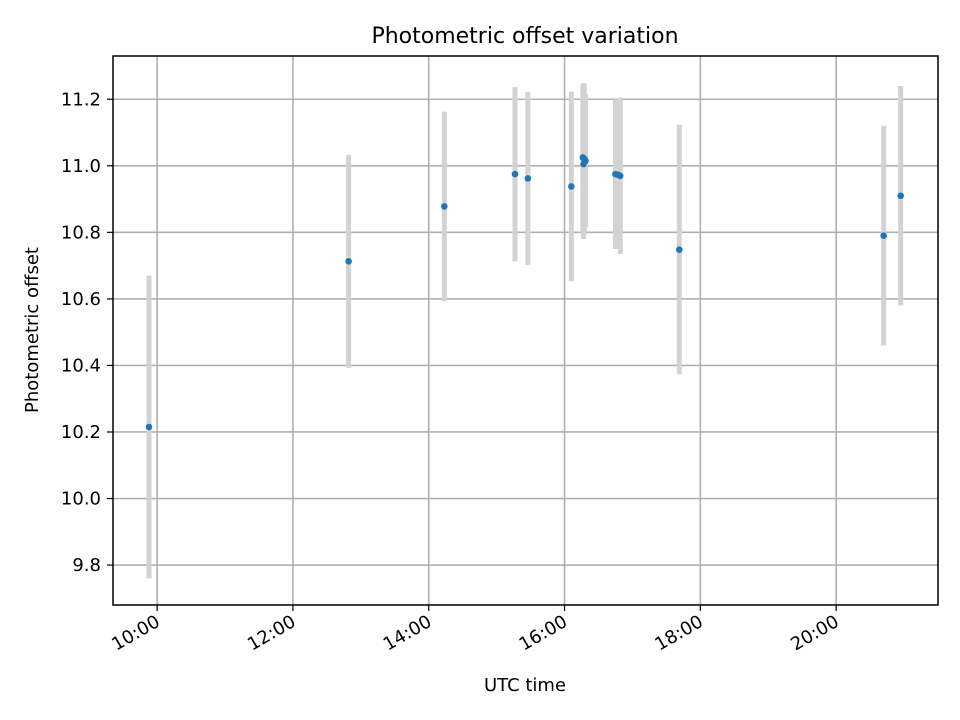  I want to click on y-tick-label: 10.8, so click(81, 232).